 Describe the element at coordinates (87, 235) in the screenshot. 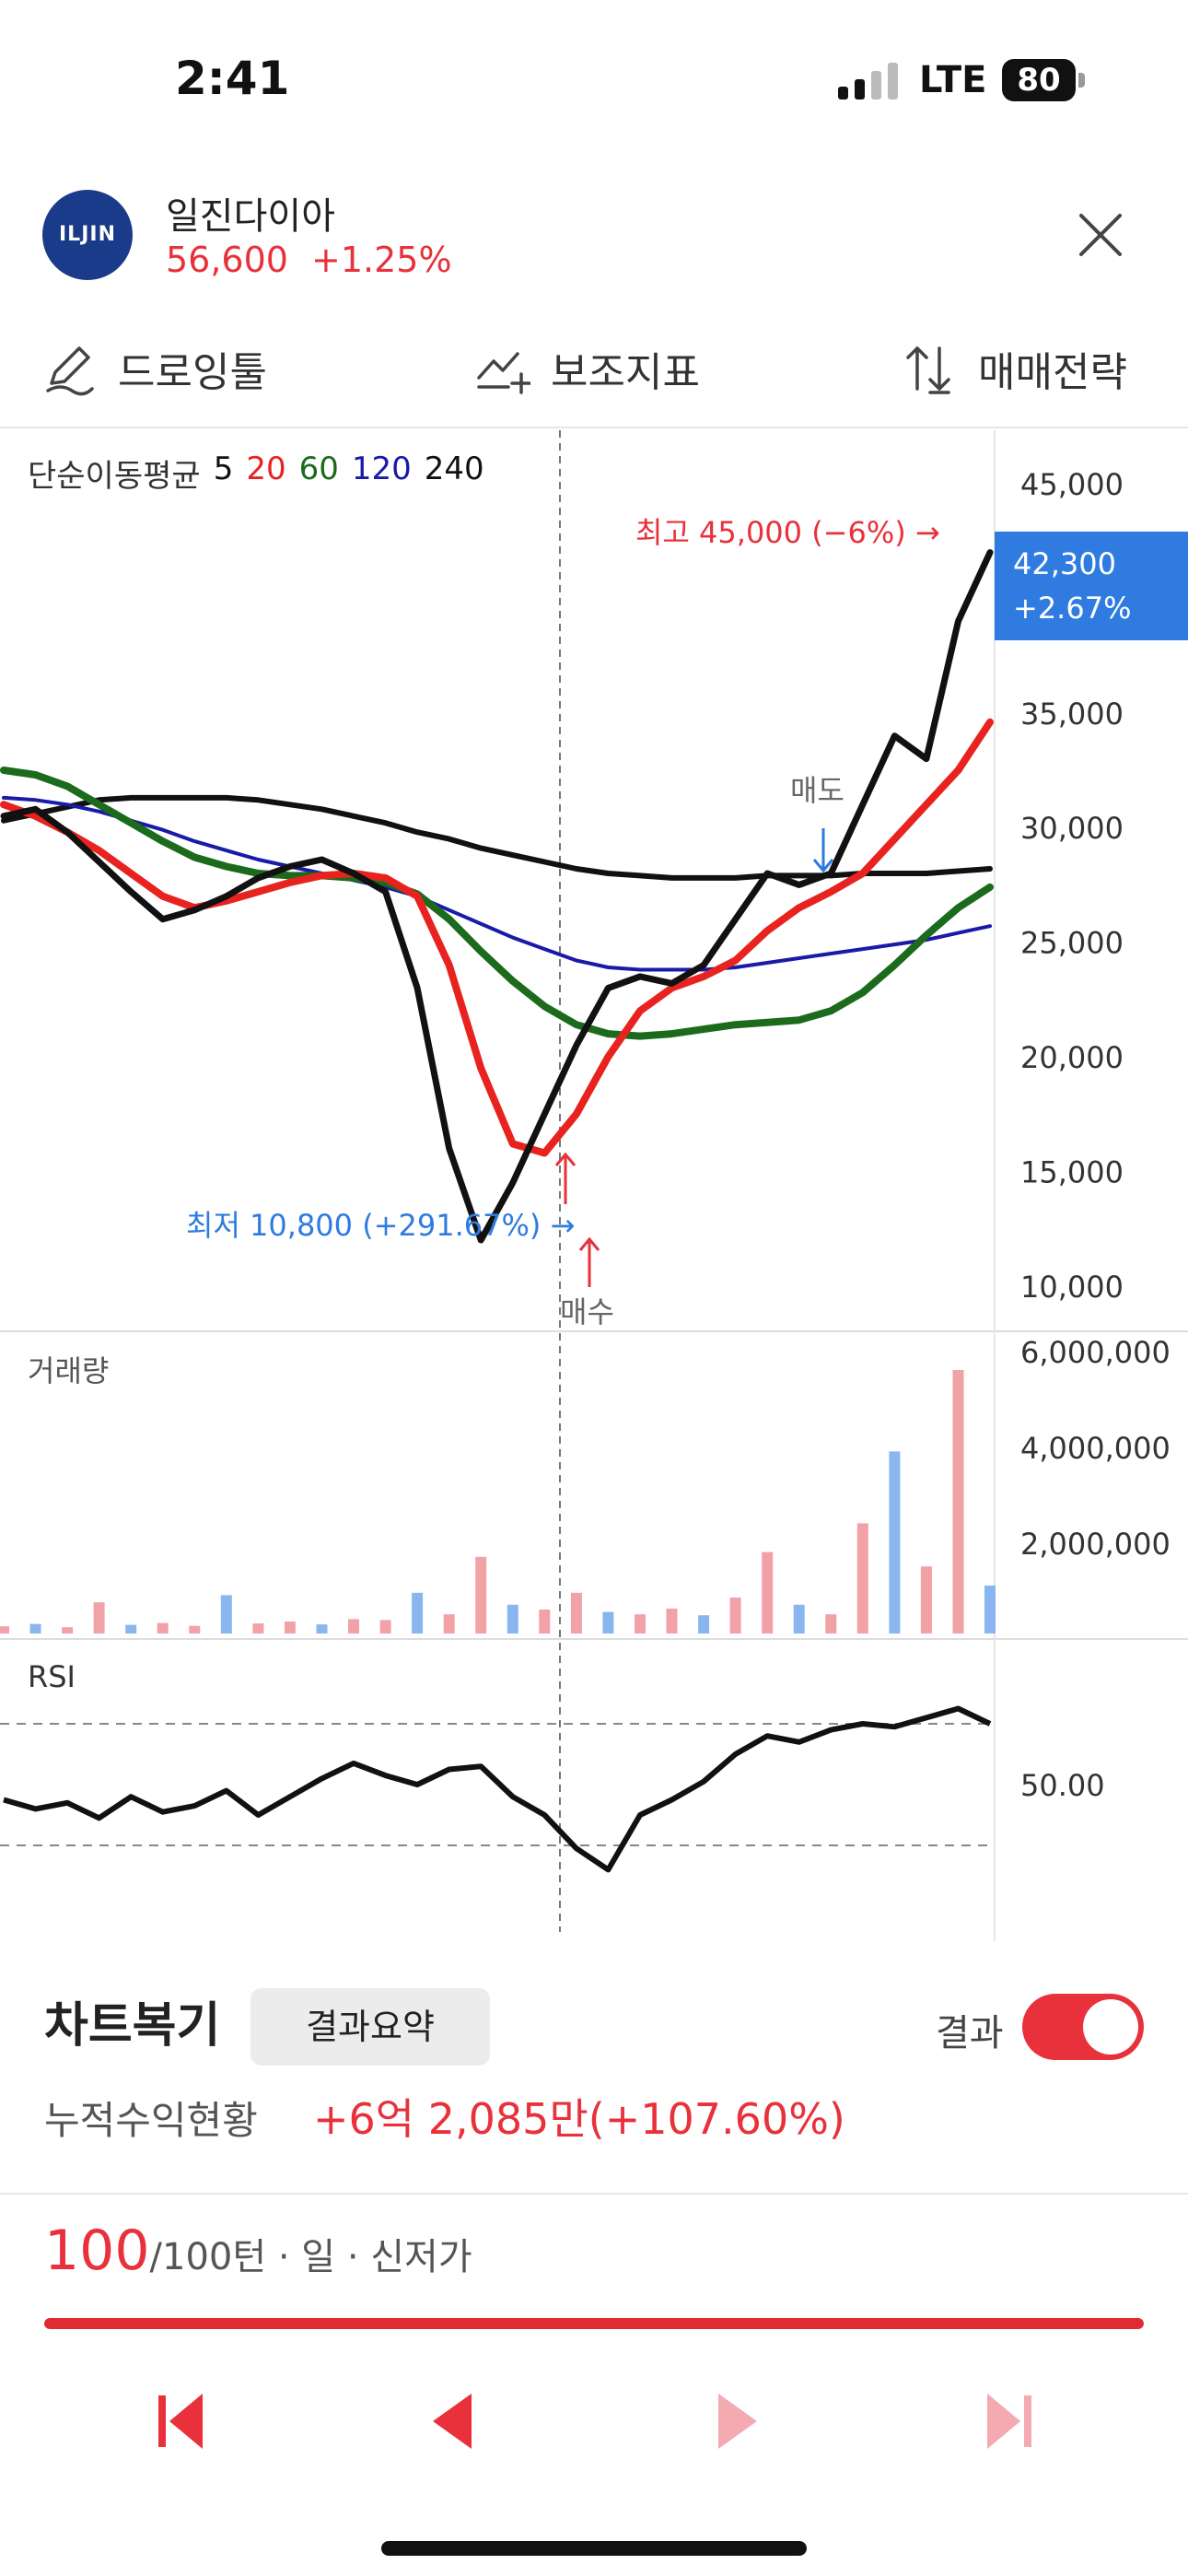

I see `company-logo: ILJIN` at that location.